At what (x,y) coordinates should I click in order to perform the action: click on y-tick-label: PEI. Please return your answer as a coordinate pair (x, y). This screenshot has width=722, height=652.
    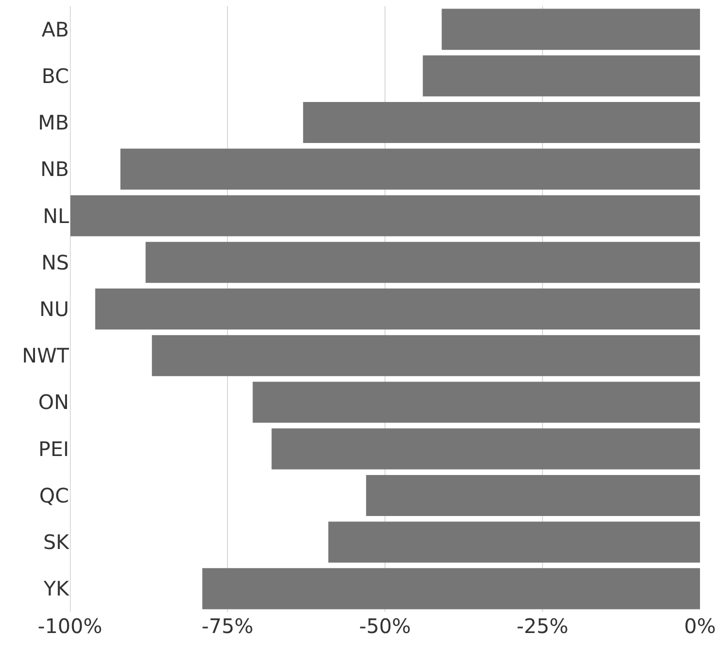
    Looking at the image, I should click on (53, 448).